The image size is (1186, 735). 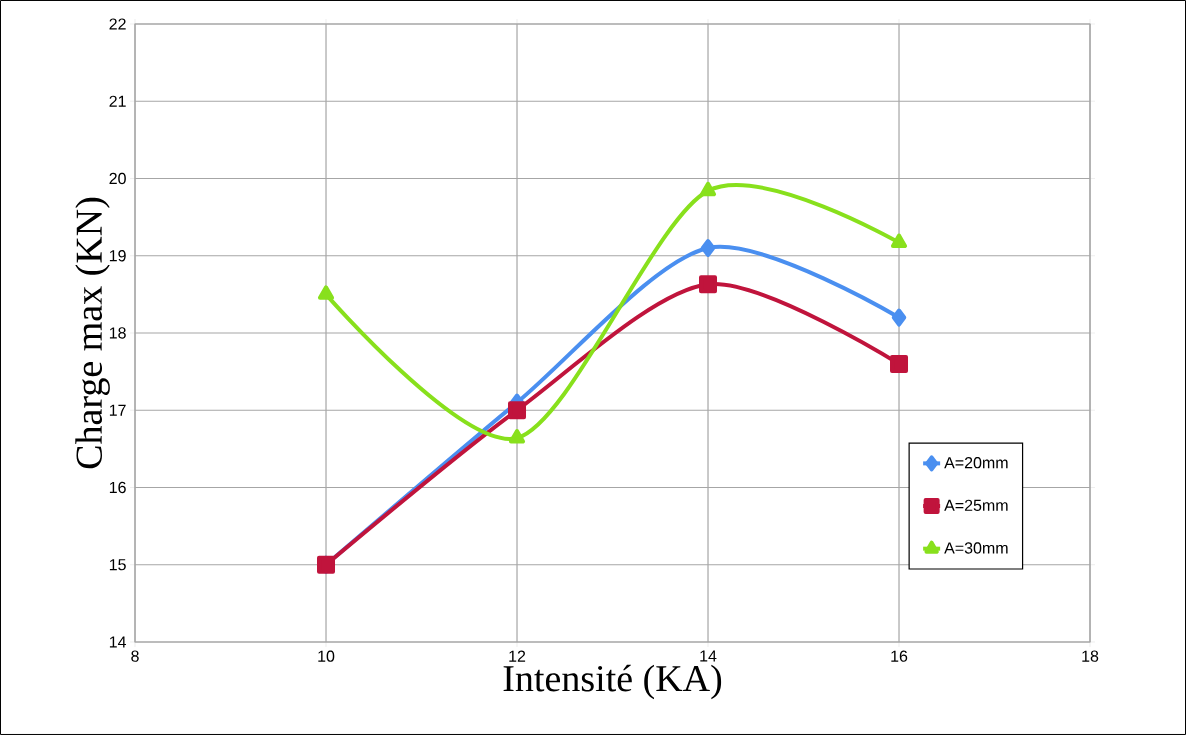 What do you see at coordinates (118, 642) in the screenshot?
I see `y-tick-label: 14` at bounding box center [118, 642].